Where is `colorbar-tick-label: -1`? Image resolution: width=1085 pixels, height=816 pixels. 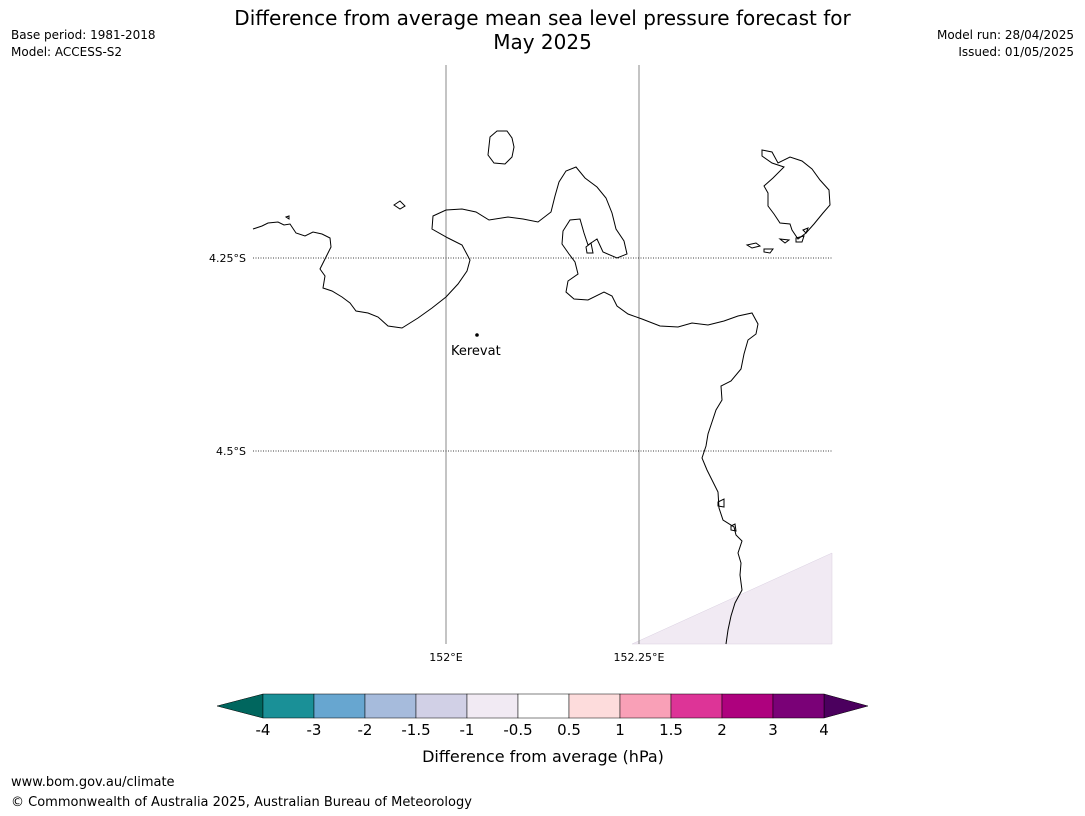 colorbar-tick-label: -1 is located at coordinates (467, 730).